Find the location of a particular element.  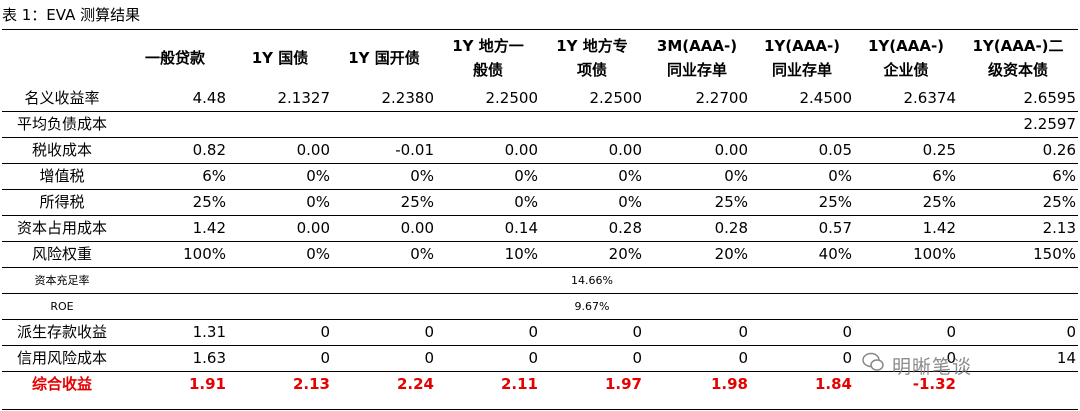

table-row: 信用风险成本 1.63 0 0 0 0 0 0 0 14 is located at coordinates (540, 358).